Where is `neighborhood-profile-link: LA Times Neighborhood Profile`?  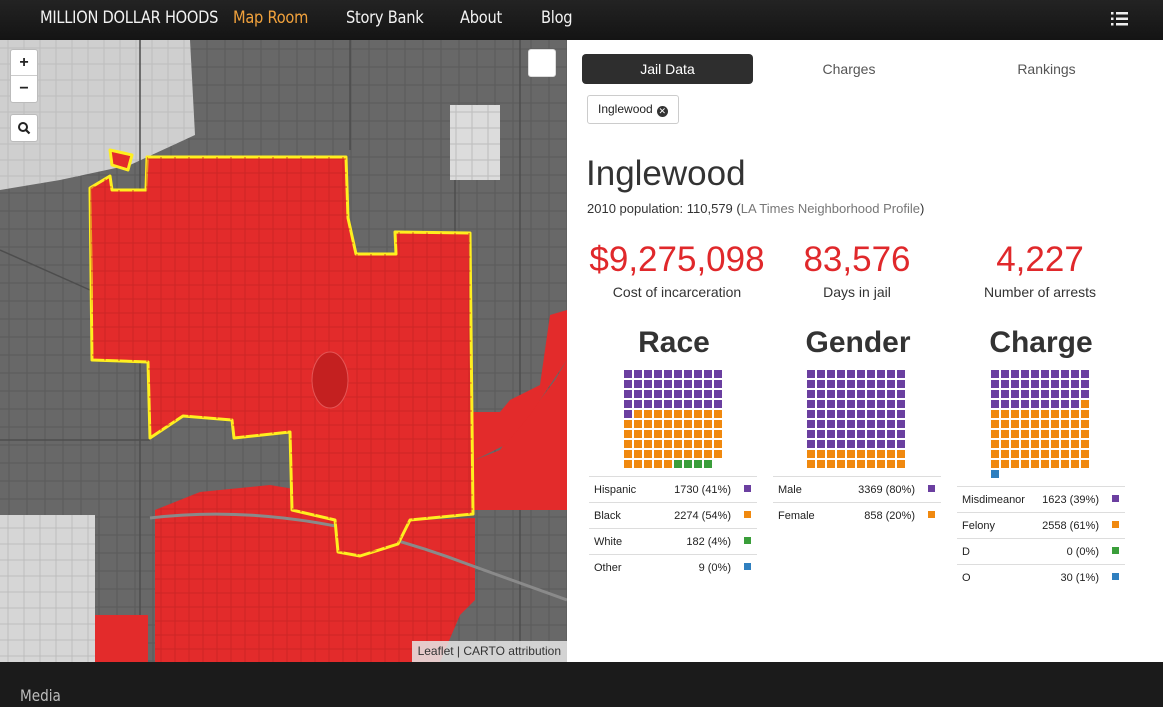 neighborhood-profile-link: LA Times Neighborhood Profile is located at coordinates (830, 208).